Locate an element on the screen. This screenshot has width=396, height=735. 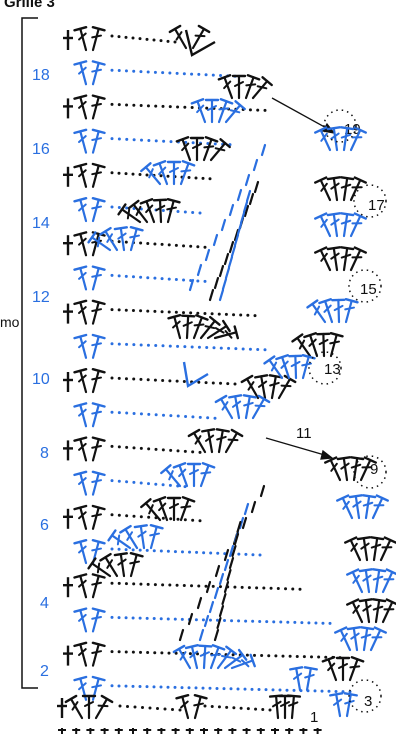
row-number-12: 12 is located at coordinates (41, 297).